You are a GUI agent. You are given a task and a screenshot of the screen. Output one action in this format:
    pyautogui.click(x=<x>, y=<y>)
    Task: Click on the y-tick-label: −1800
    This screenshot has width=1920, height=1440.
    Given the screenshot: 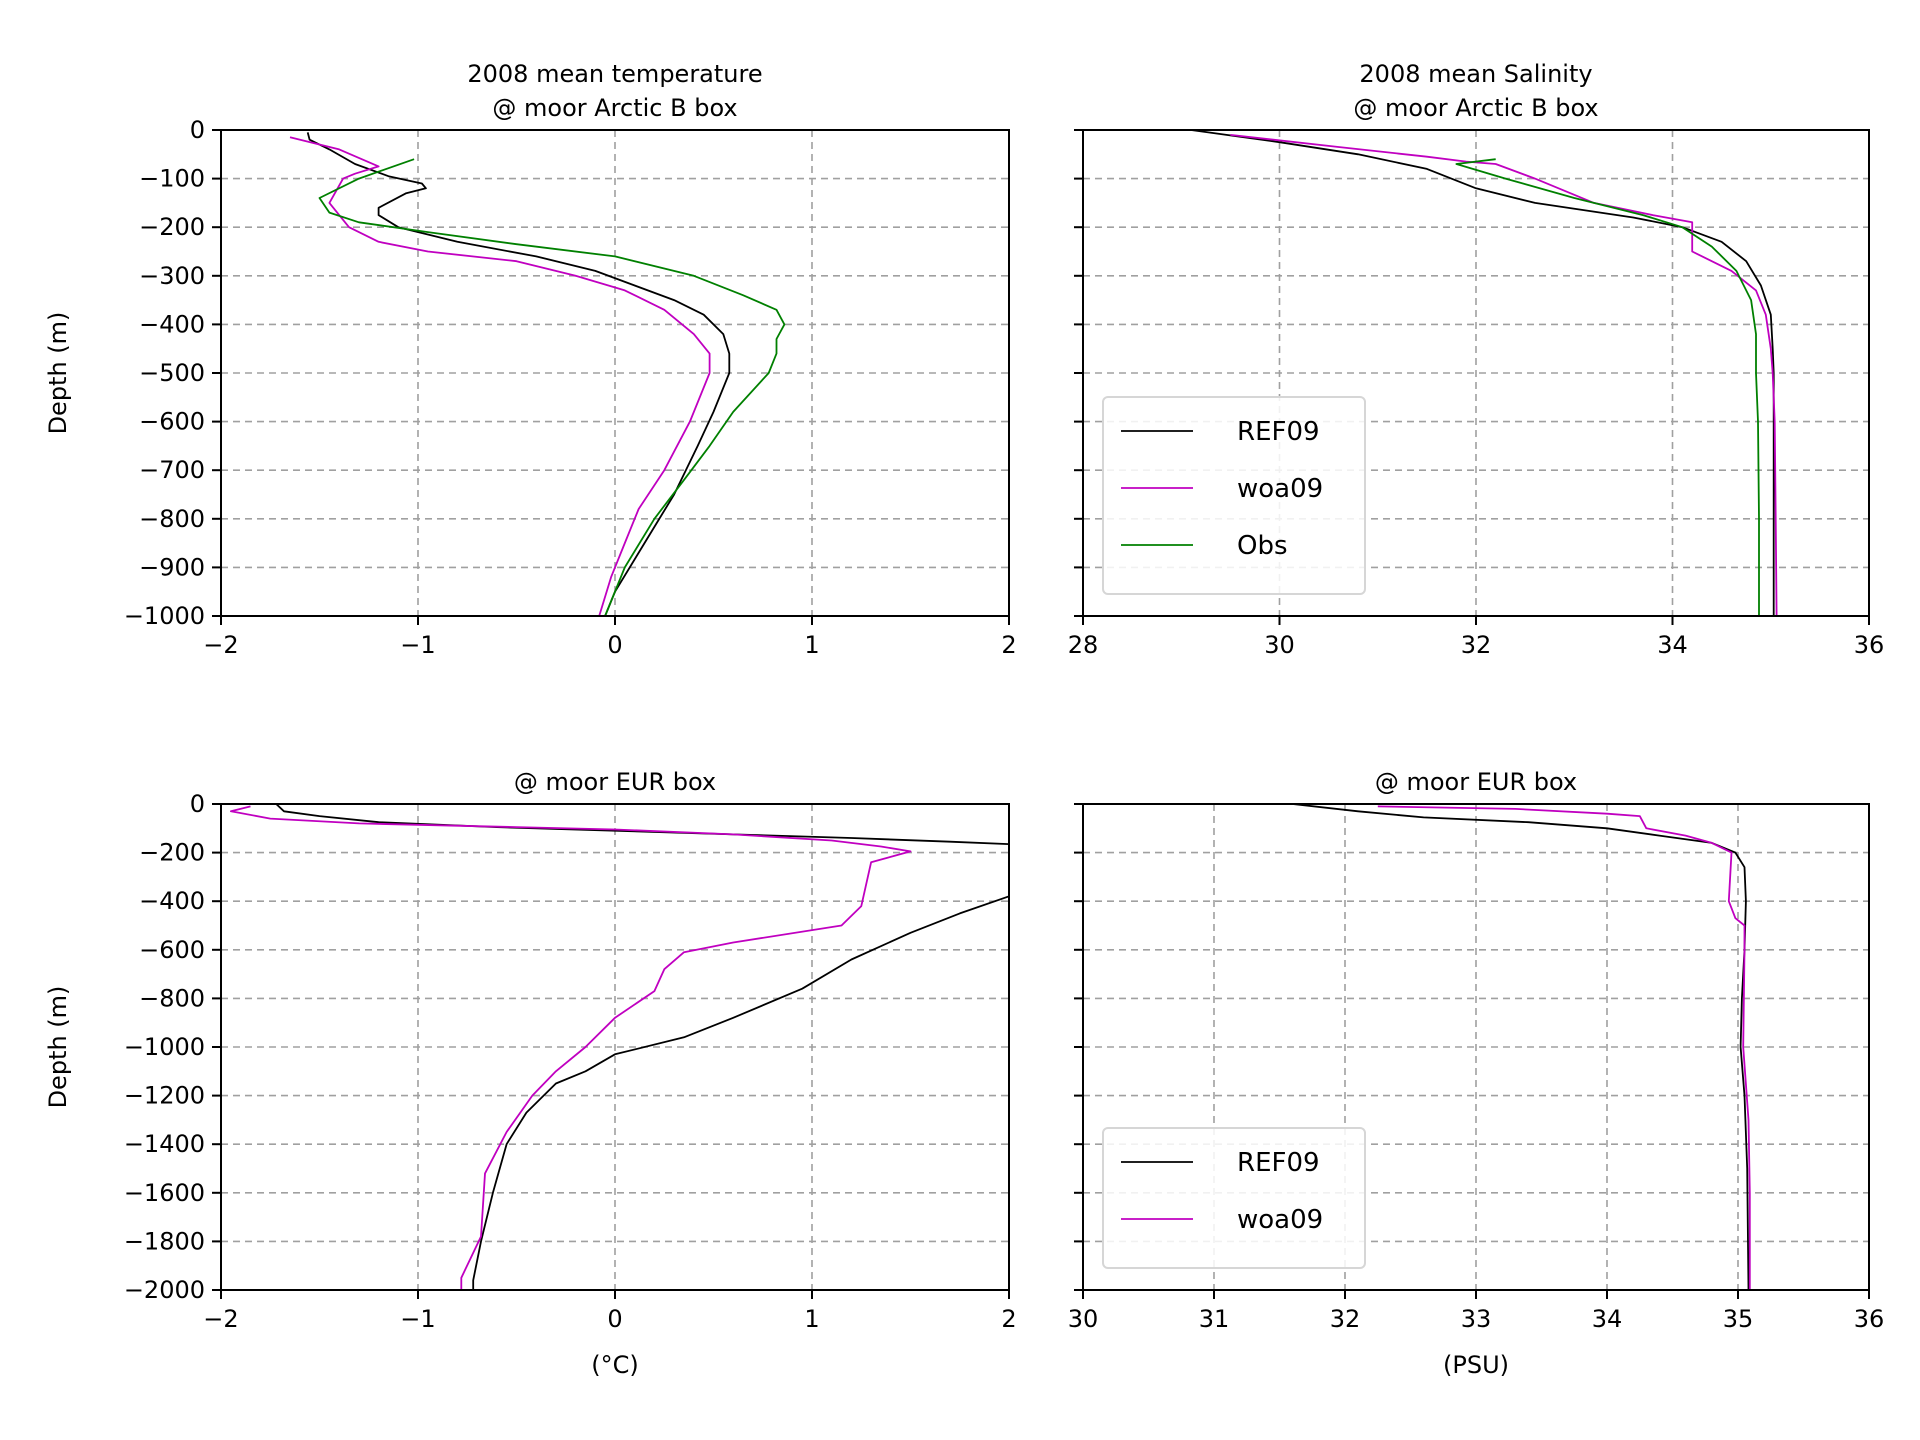 What is the action you would take?
    pyautogui.click(x=164, y=1241)
    